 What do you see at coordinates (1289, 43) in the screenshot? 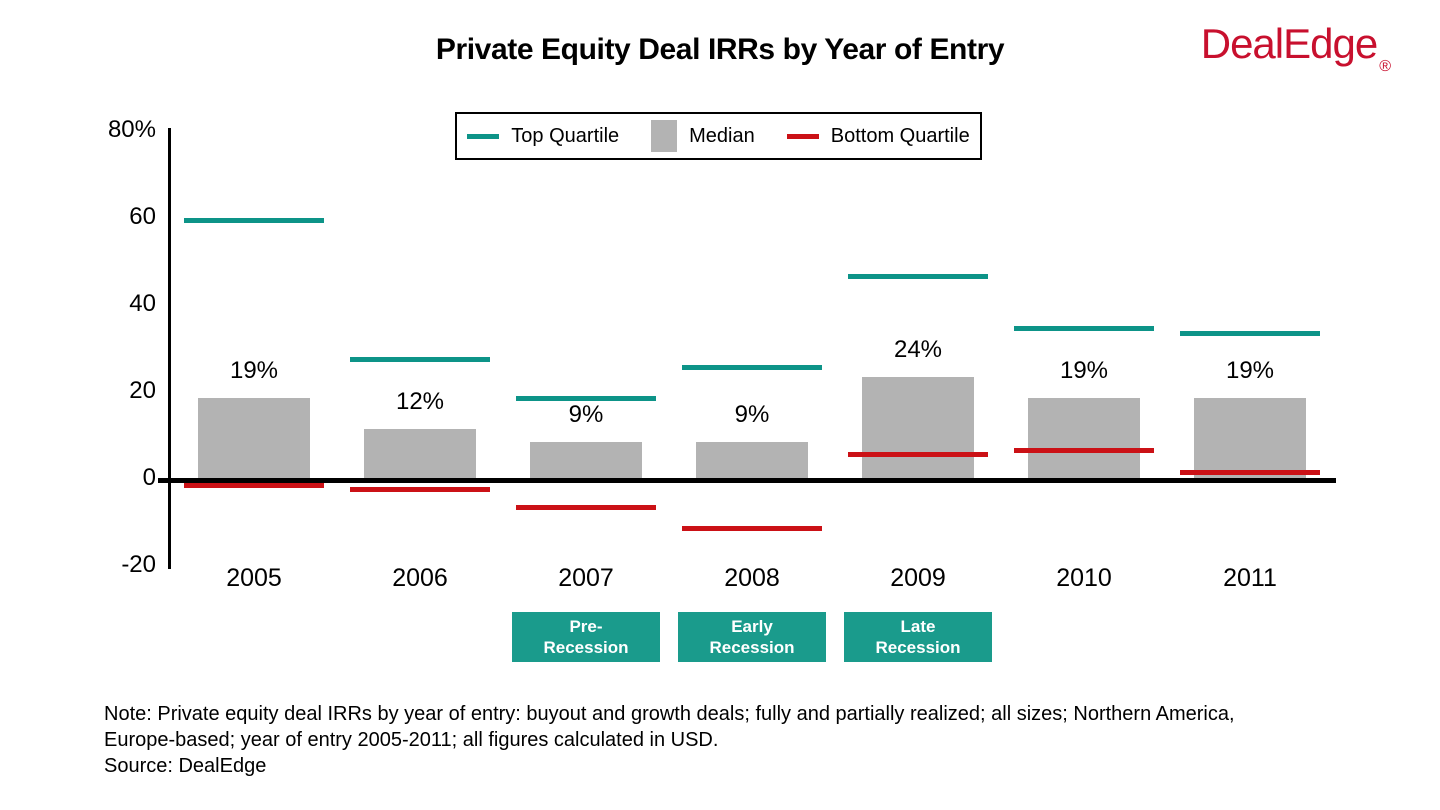
I see `brand-name: DealEdge` at bounding box center [1289, 43].